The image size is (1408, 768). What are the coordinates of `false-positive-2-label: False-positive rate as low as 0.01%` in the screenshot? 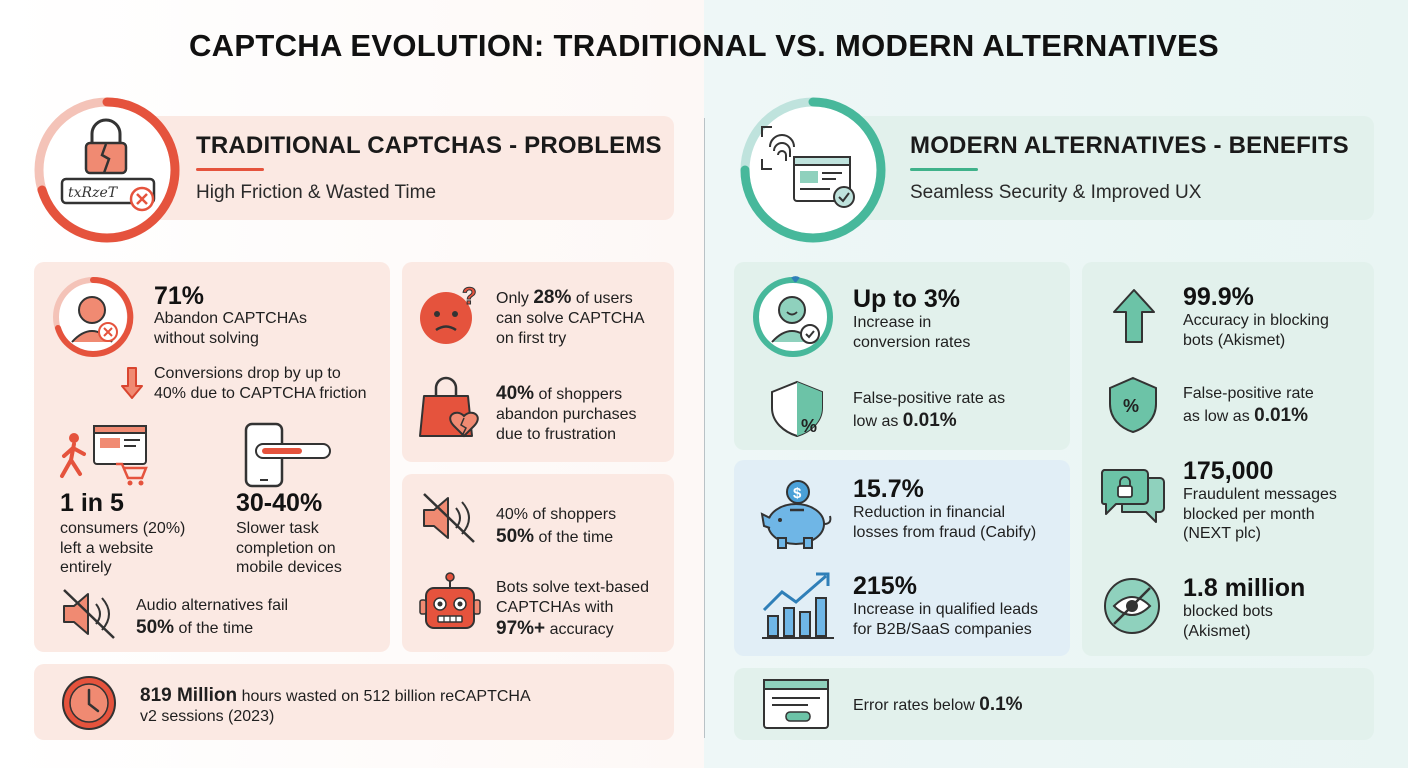 It's located at (1248, 405).